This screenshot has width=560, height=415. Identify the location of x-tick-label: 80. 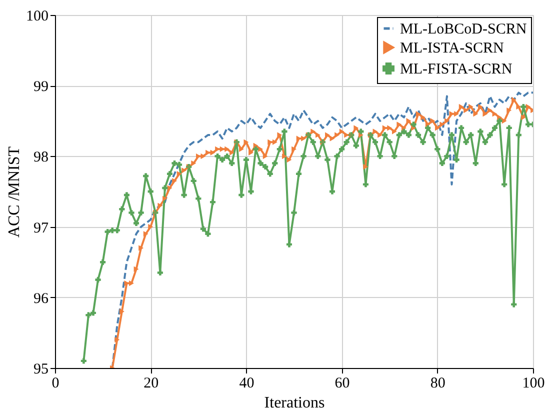
(438, 384).